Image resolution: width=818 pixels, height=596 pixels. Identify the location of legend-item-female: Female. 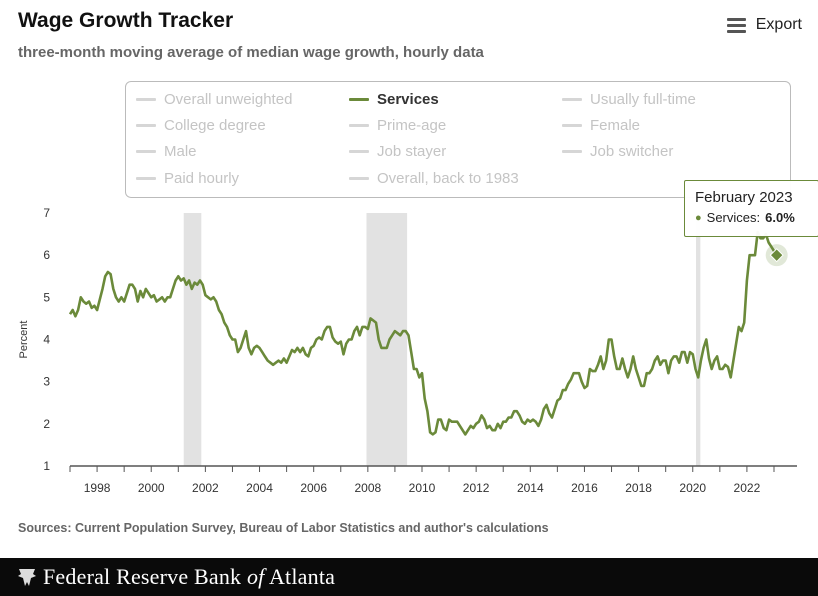
(601, 125).